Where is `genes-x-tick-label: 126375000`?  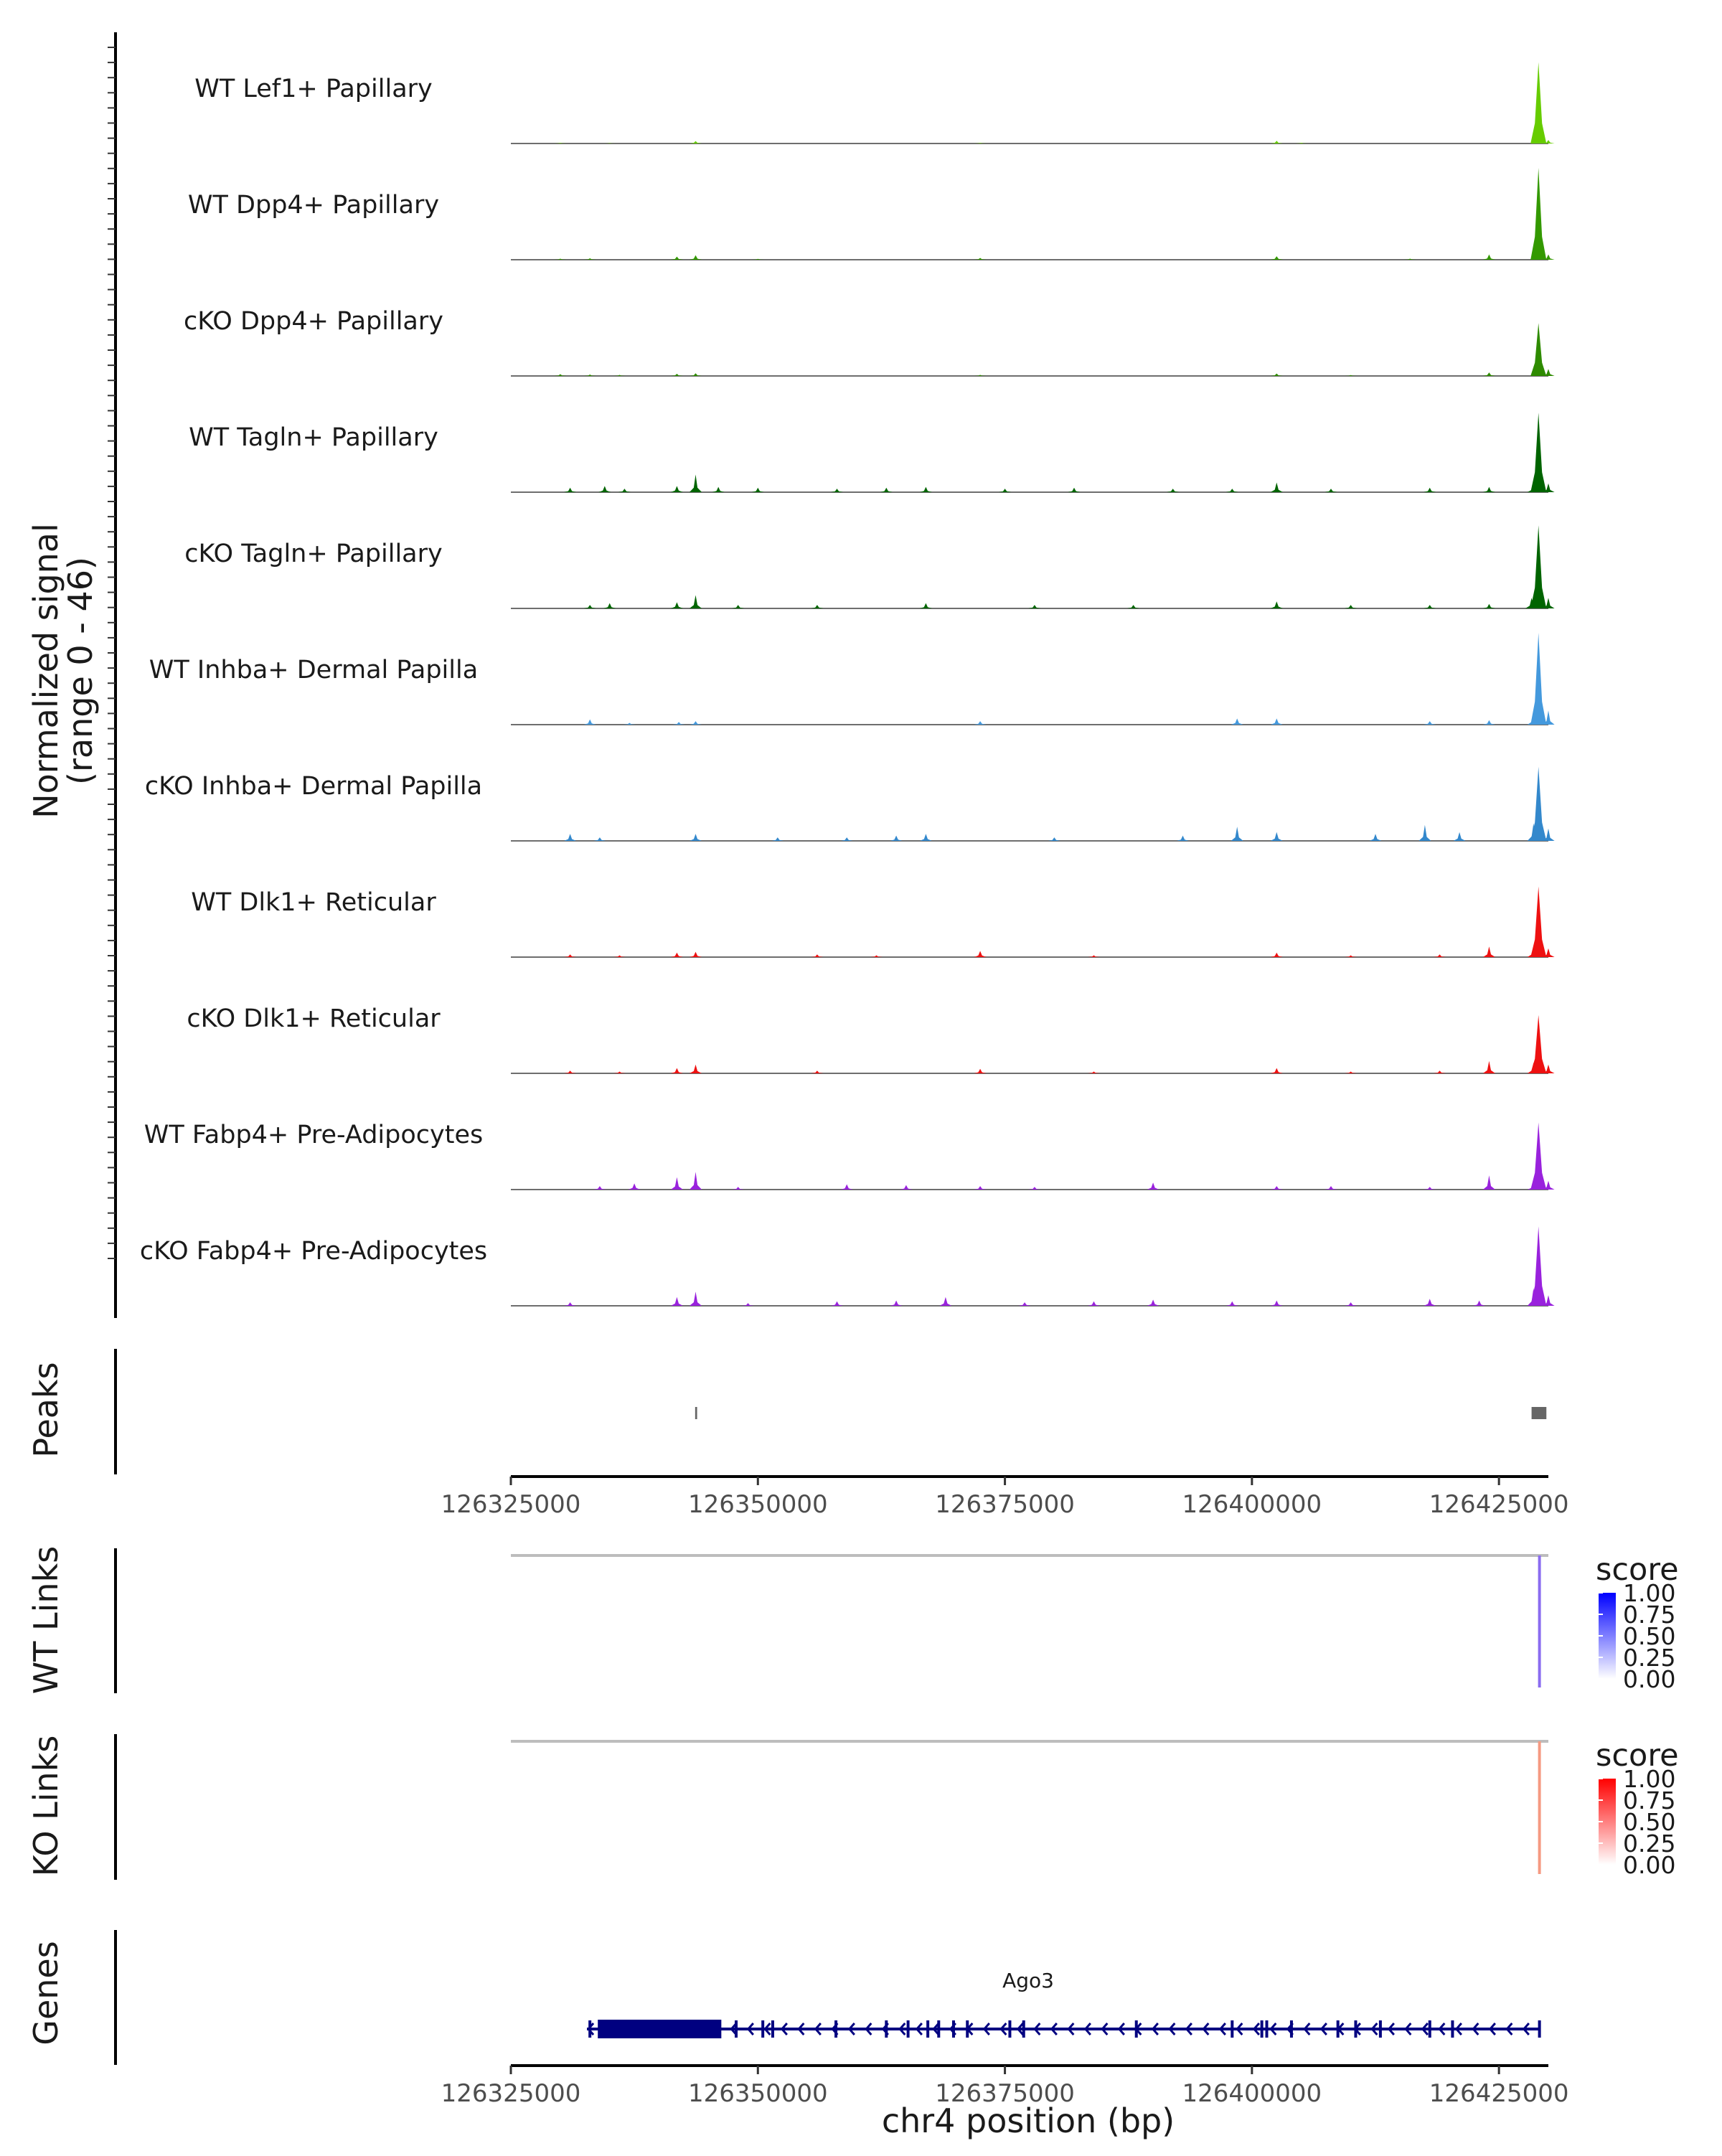
genes-x-tick-label: 126375000 is located at coordinates (1005, 2093).